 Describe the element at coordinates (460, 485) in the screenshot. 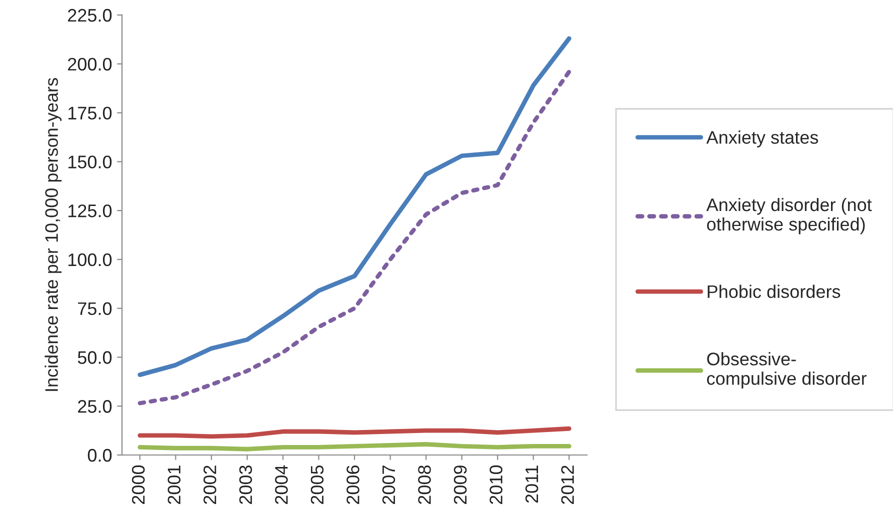

I see `x-tick-label: 2009` at that location.